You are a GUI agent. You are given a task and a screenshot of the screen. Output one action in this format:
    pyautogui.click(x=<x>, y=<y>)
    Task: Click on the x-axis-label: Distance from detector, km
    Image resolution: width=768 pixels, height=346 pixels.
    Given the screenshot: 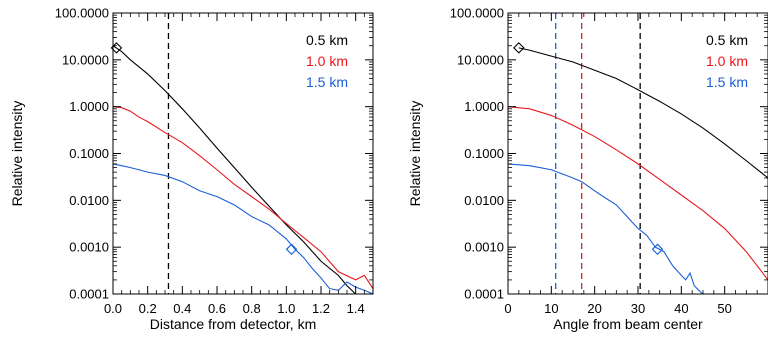 What is the action you would take?
    pyautogui.click(x=233, y=324)
    